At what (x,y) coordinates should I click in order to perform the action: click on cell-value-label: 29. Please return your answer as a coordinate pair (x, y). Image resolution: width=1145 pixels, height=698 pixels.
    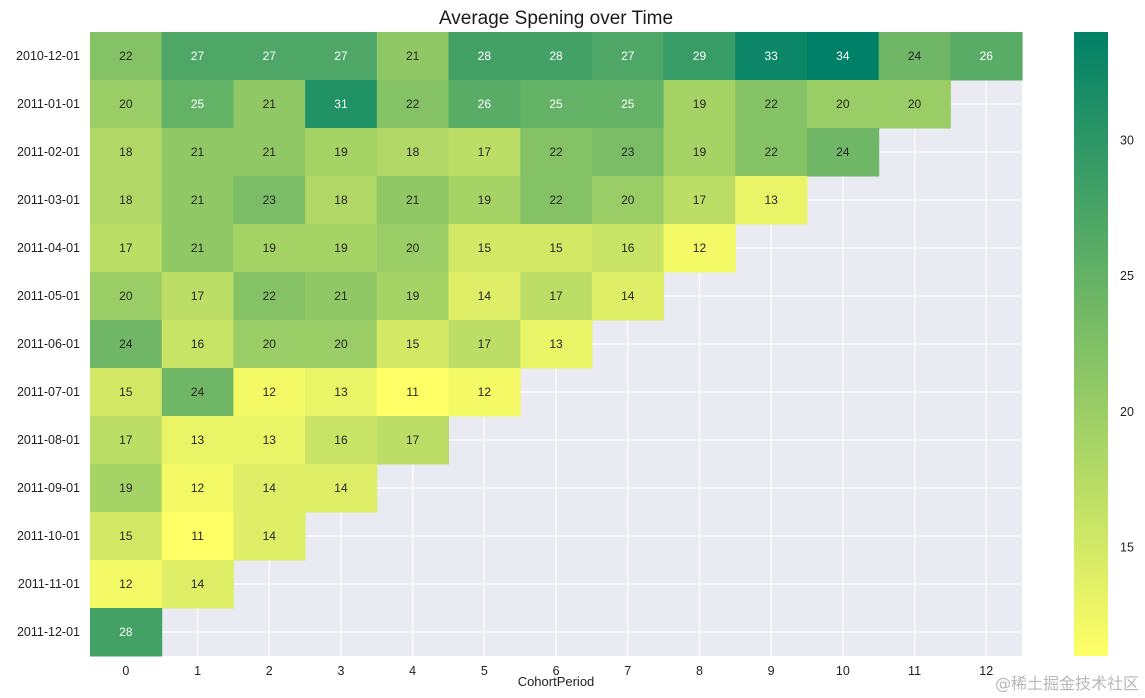
    Looking at the image, I should click on (700, 56).